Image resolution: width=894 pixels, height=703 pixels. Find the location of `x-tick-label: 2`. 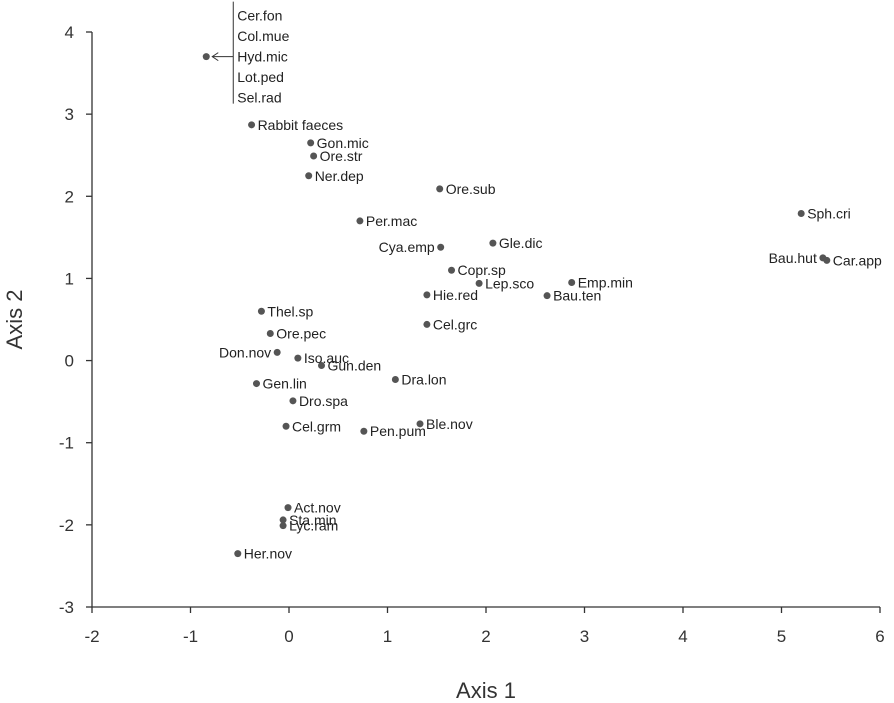

x-tick-label: 2 is located at coordinates (485, 636).